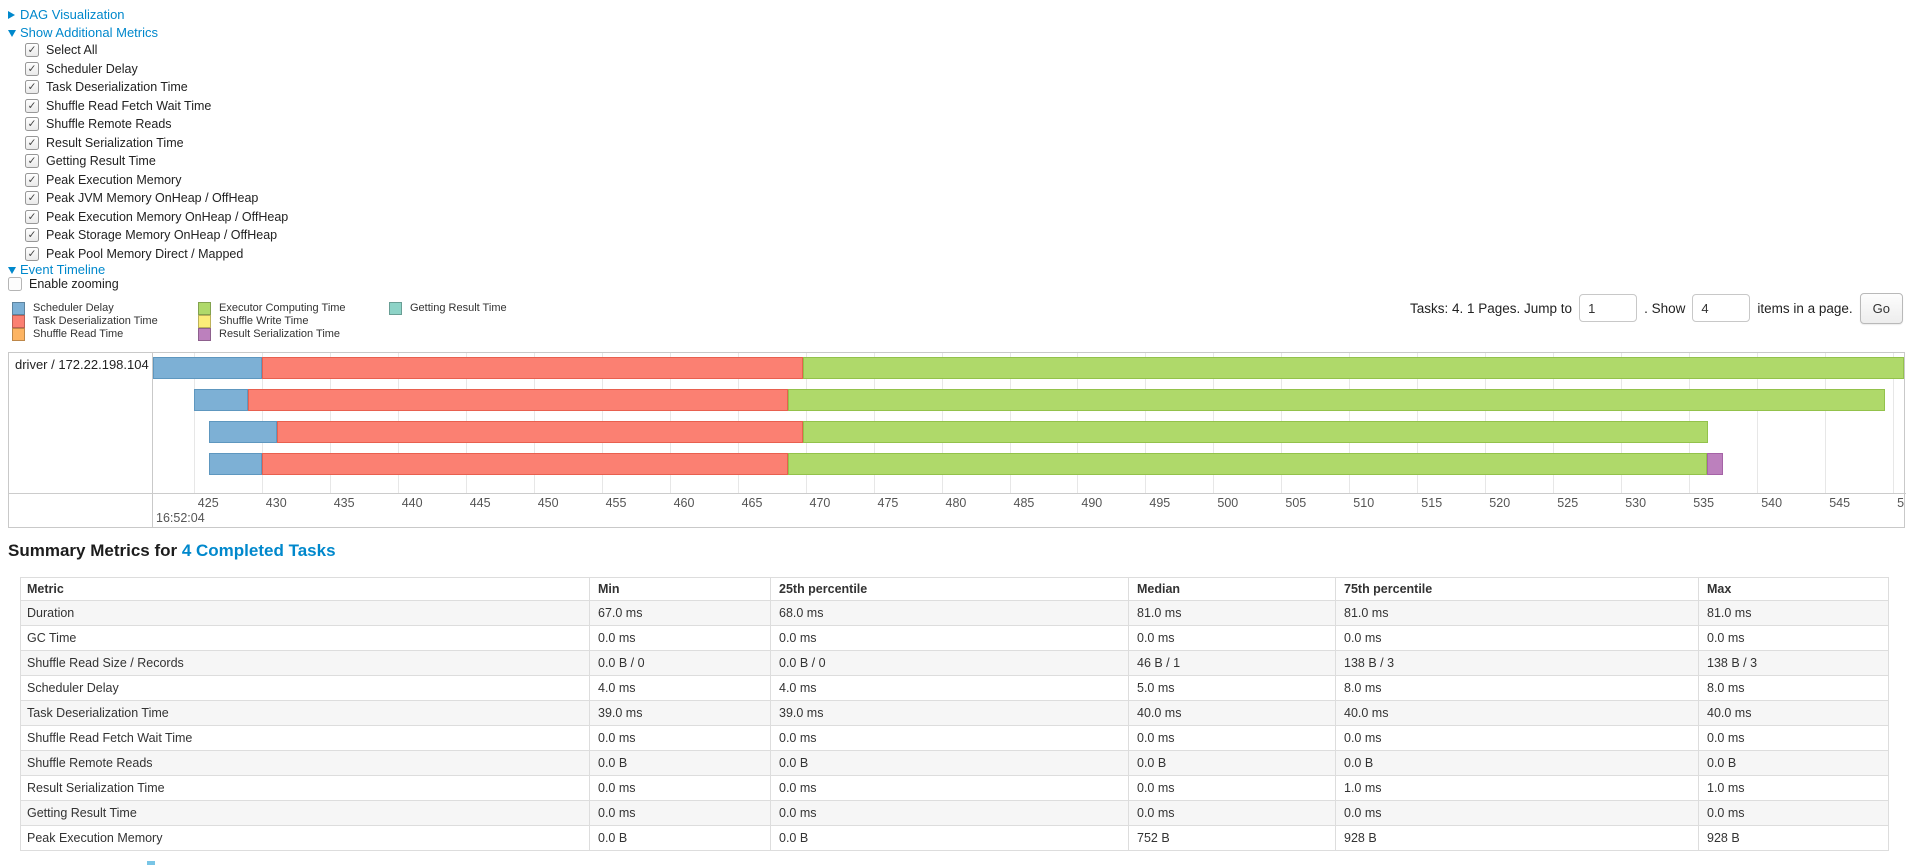 This screenshot has height=865, width=1907. Describe the element at coordinates (204, 334) in the screenshot. I see `result-serialization-legend-swatch-icon` at that location.